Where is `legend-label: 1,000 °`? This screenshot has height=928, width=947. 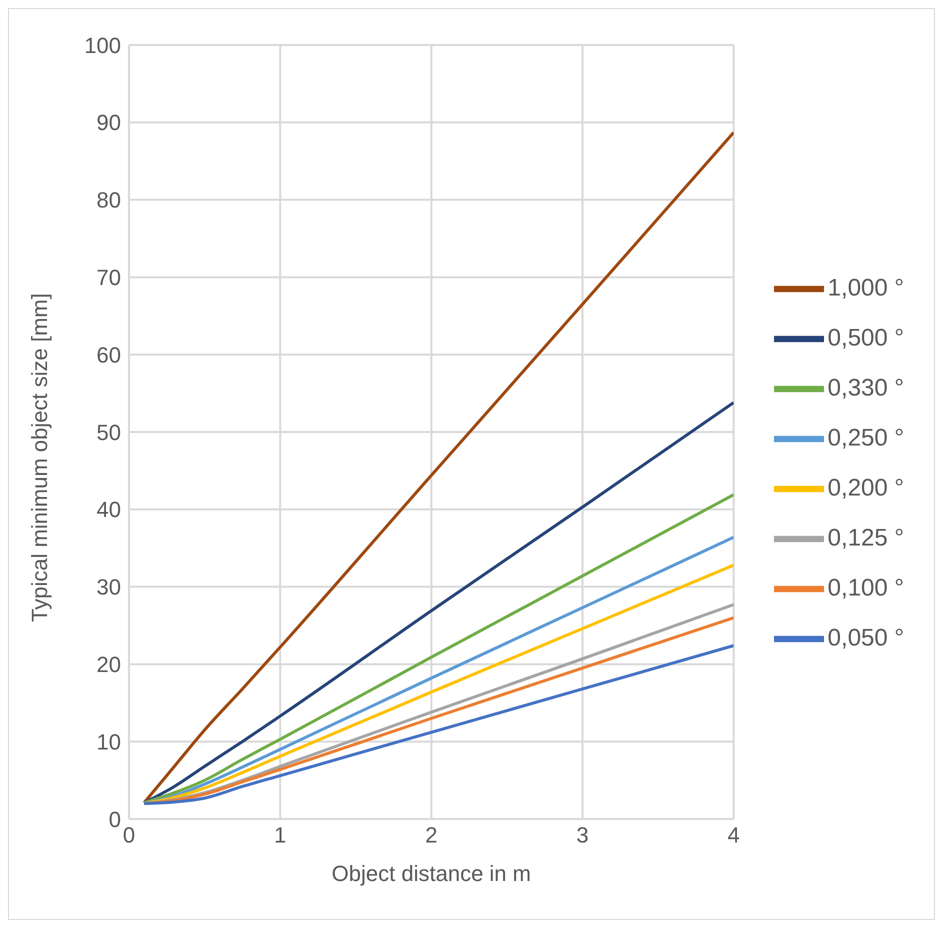
legend-label: 1,000 ° is located at coordinates (866, 288).